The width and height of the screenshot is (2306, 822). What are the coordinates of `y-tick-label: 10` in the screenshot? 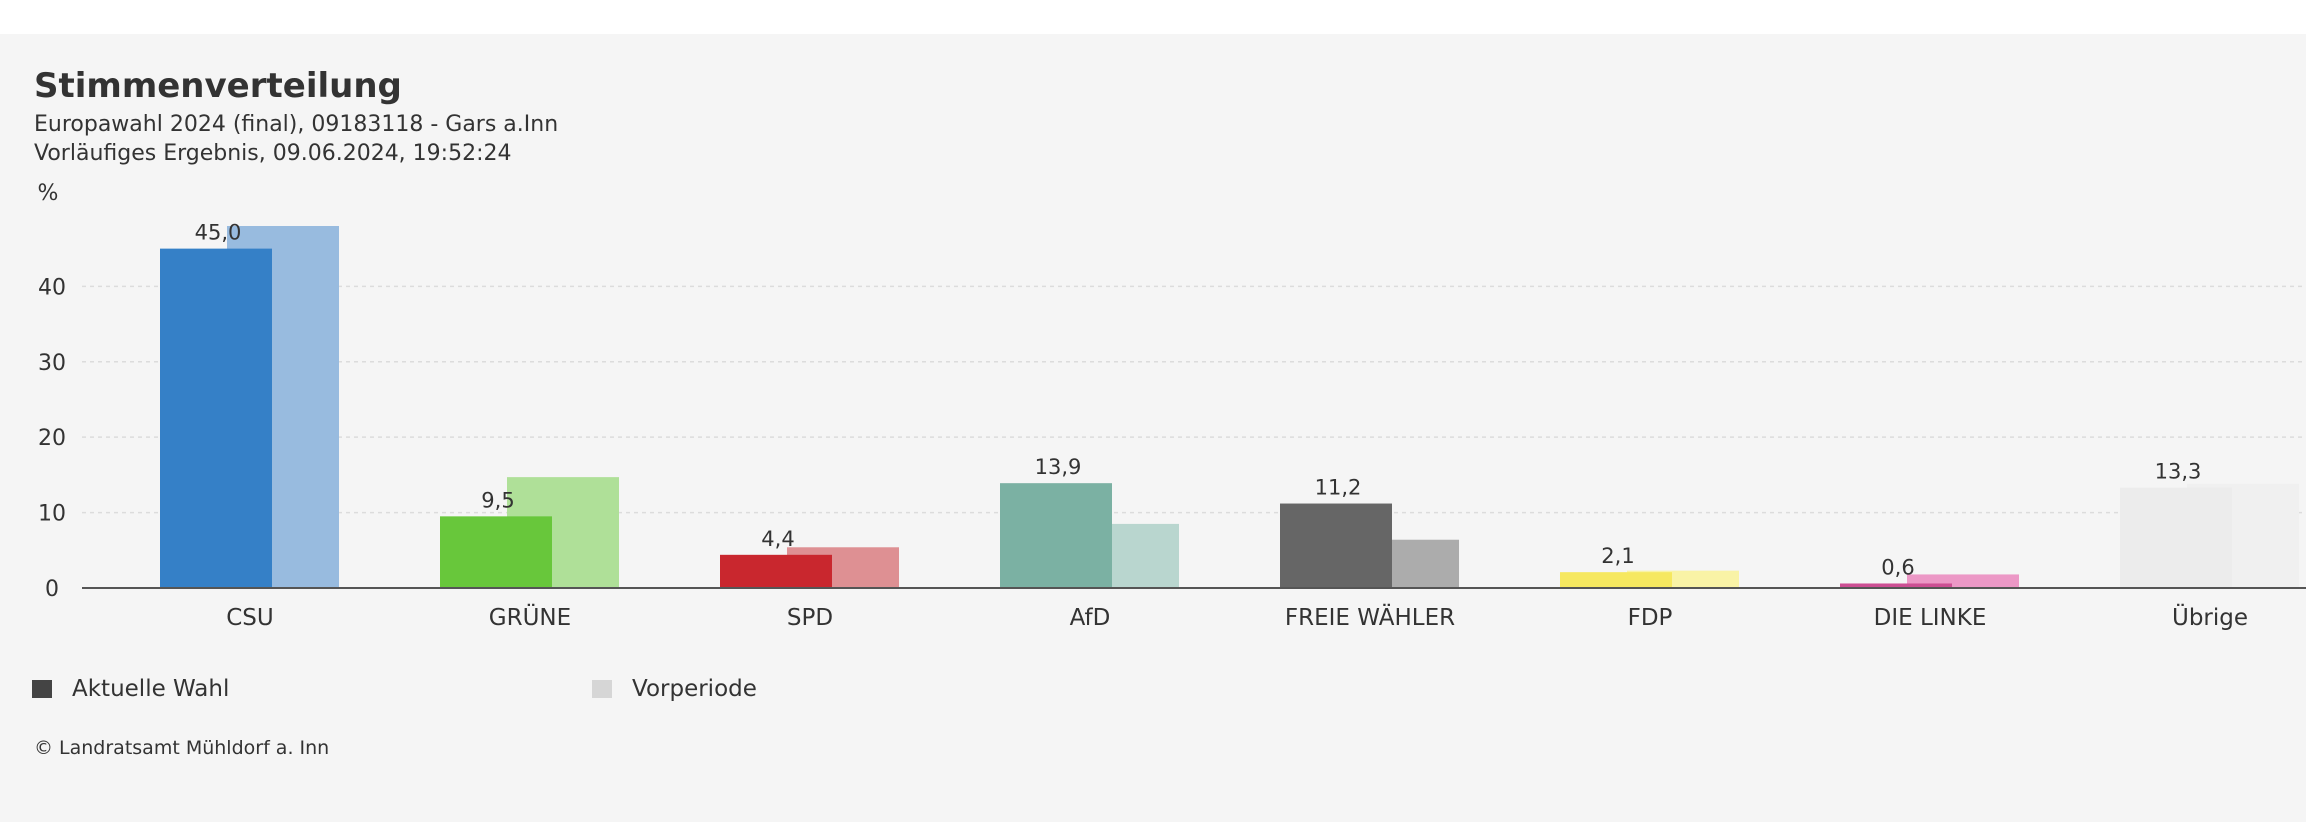 It's located at (52, 514).